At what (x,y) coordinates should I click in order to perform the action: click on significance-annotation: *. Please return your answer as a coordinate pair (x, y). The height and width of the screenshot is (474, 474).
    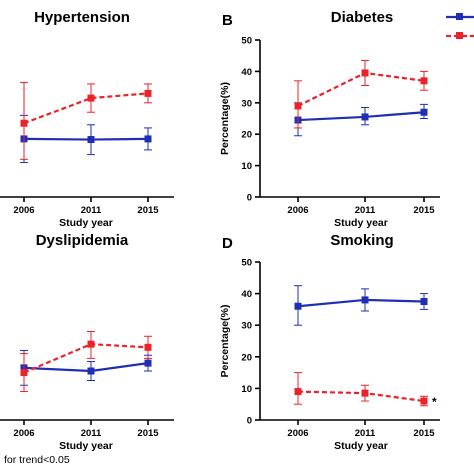
    Looking at the image, I should click on (434, 402).